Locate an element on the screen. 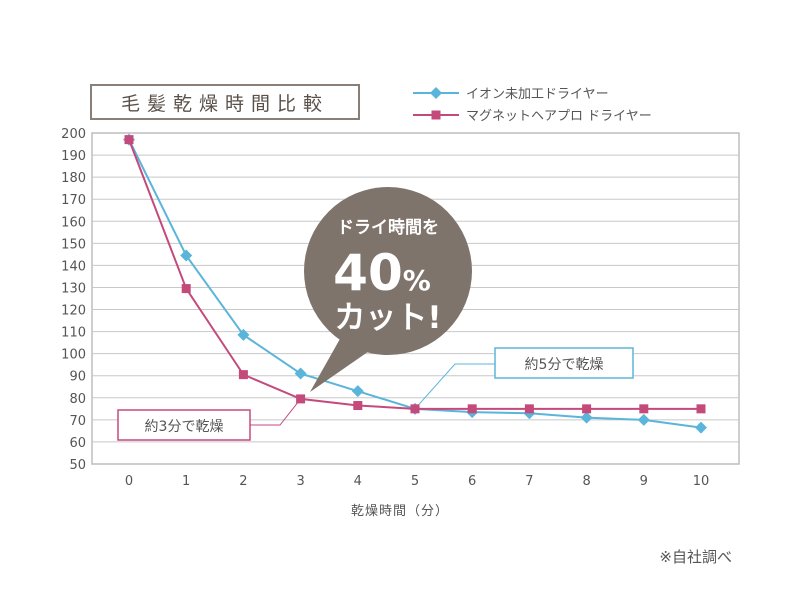 This screenshot has height=600, width=800. x-tick-label: 5 is located at coordinates (415, 481).